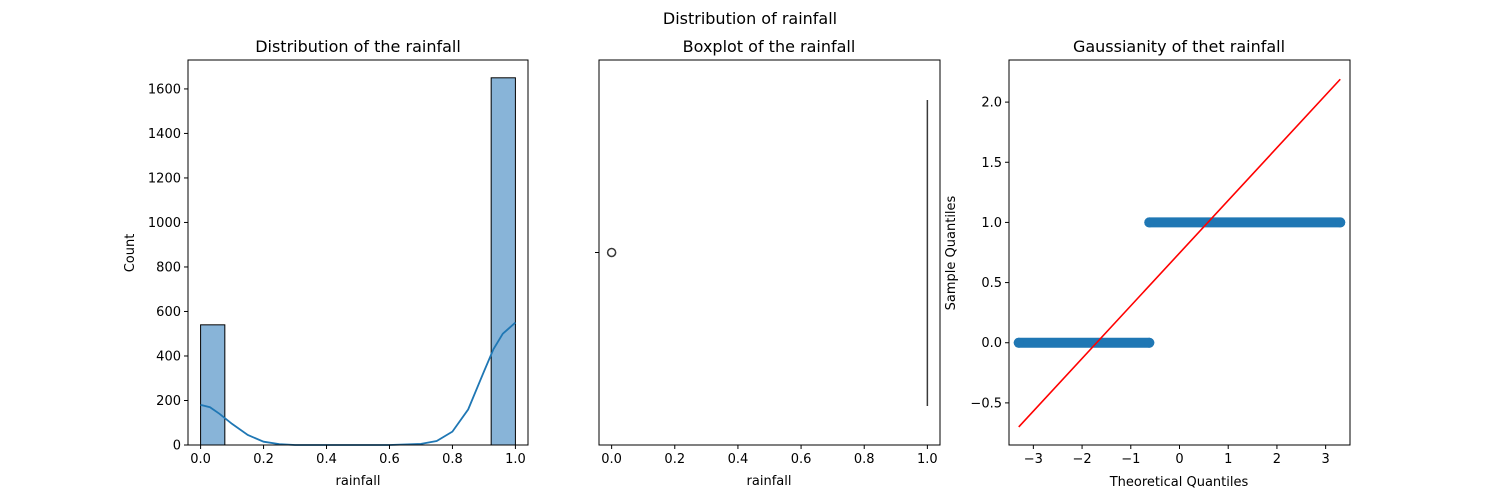 The width and height of the screenshot is (1500, 500). I want to click on boxplot-xtick-label: 1.0, so click(927, 459).